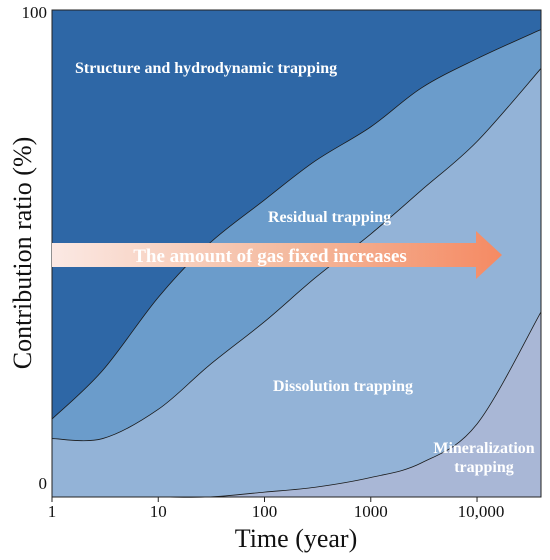 The width and height of the screenshot is (550, 560). I want to click on region-label-dissolution: Dissolution trapping, so click(343, 386).